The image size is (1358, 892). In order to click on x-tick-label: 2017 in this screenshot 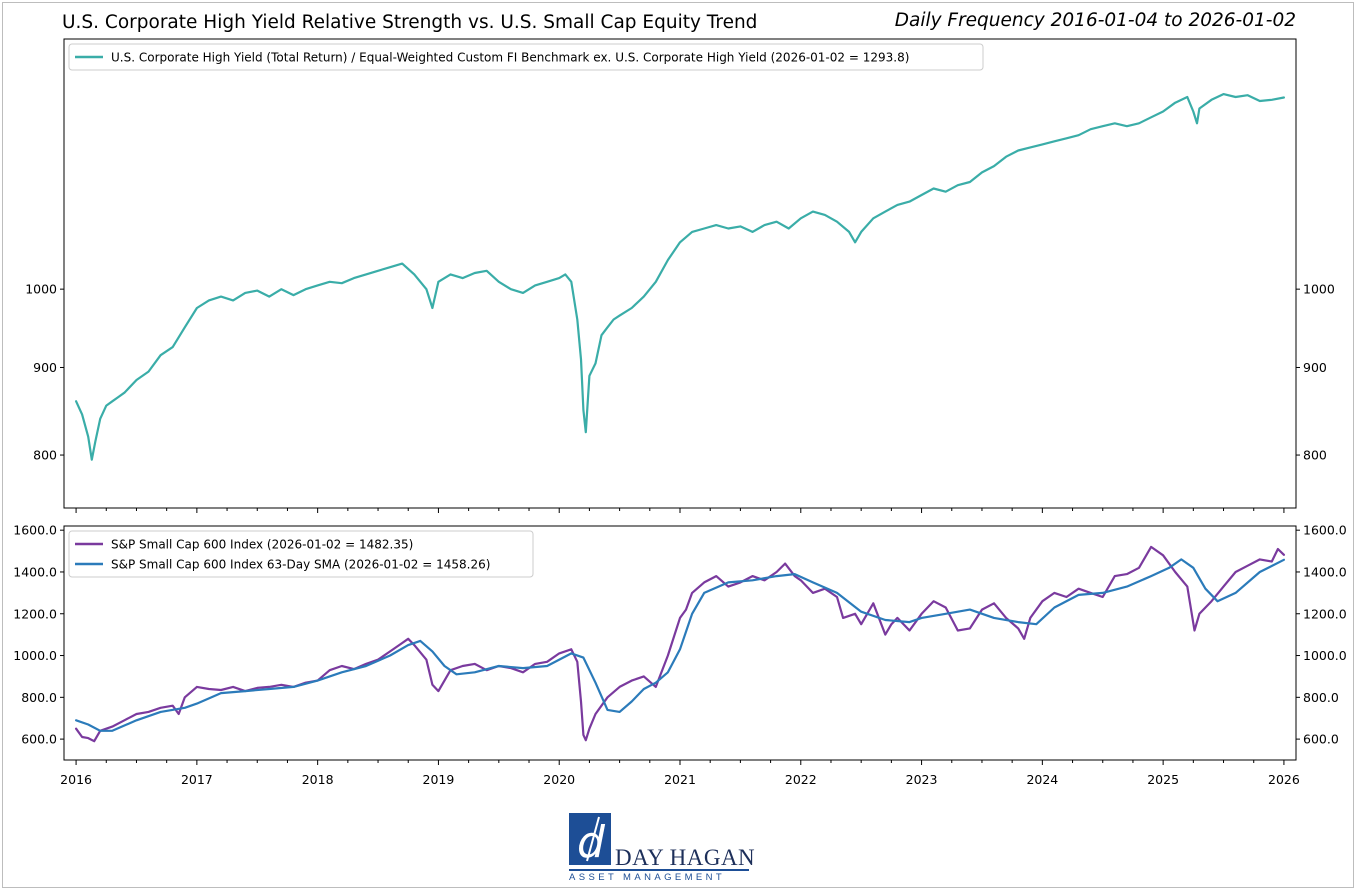, I will do `click(197, 779)`.